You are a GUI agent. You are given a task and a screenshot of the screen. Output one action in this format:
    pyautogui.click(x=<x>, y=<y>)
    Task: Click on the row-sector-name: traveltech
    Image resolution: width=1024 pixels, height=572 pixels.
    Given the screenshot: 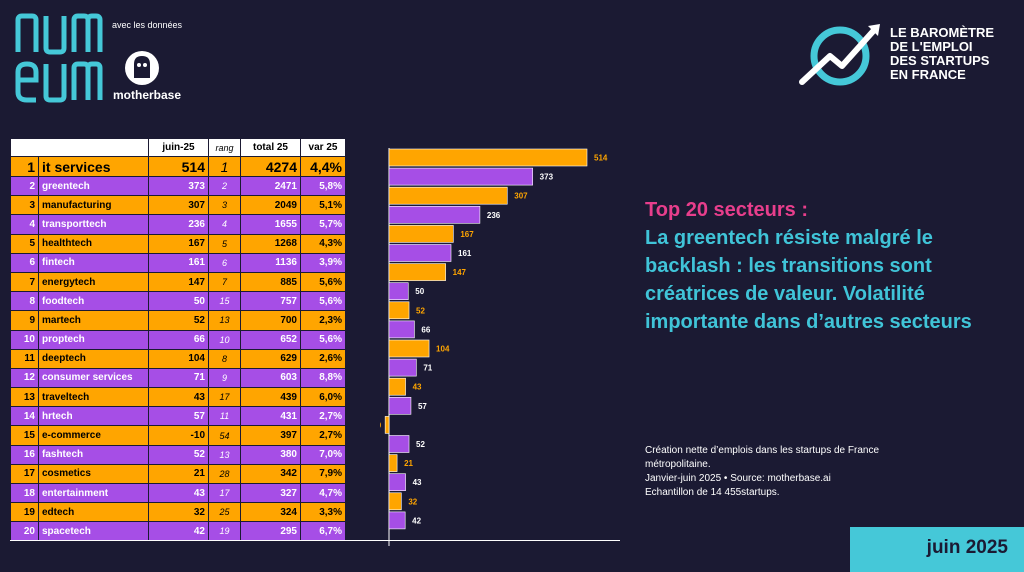 What is the action you would take?
    pyautogui.click(x=93, y=397)
    